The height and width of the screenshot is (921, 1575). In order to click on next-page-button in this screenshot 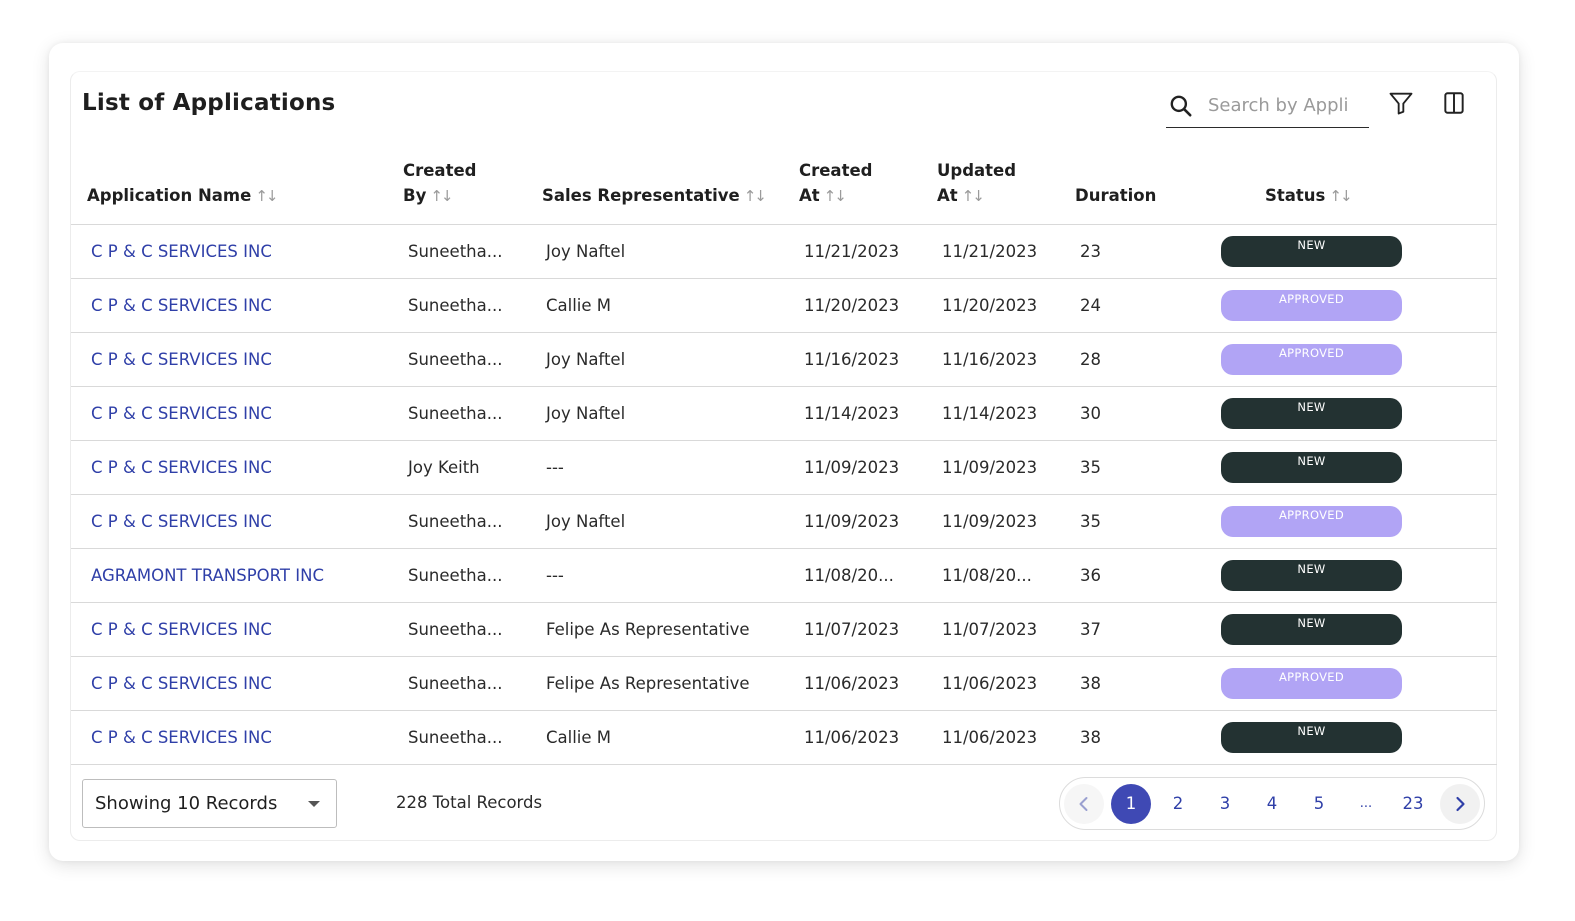, I will do `click(1460, 804)`.